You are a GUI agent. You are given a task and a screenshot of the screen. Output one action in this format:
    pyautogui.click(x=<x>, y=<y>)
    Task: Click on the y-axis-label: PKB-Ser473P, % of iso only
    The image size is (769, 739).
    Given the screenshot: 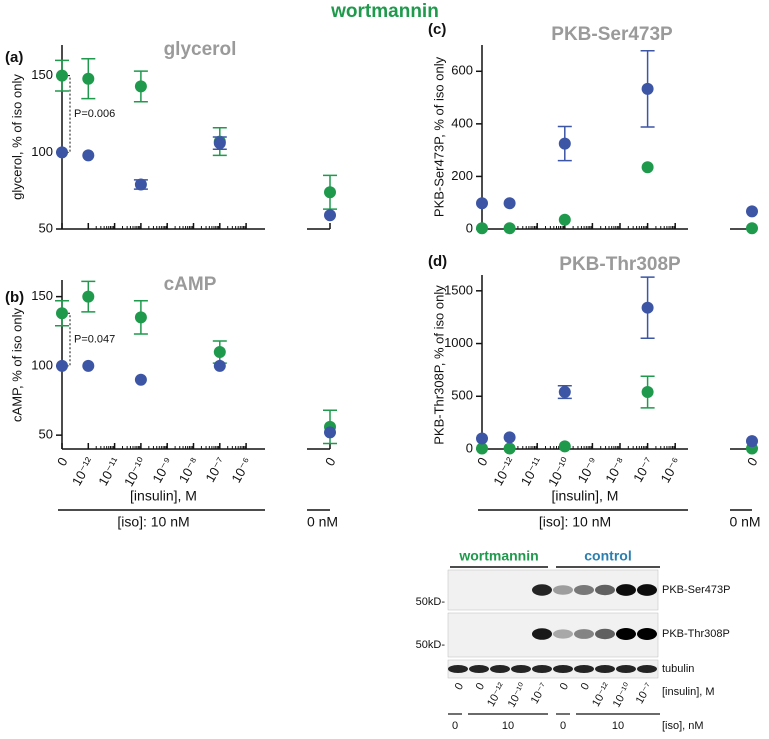 What is the action you would take?
    pyautogui.click(x=438, y=136)
    